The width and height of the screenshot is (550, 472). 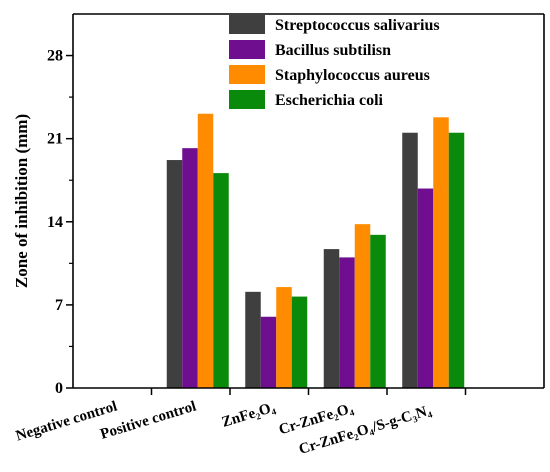 I want to click on y-tick-label: 0, so click(x=59, y=388).